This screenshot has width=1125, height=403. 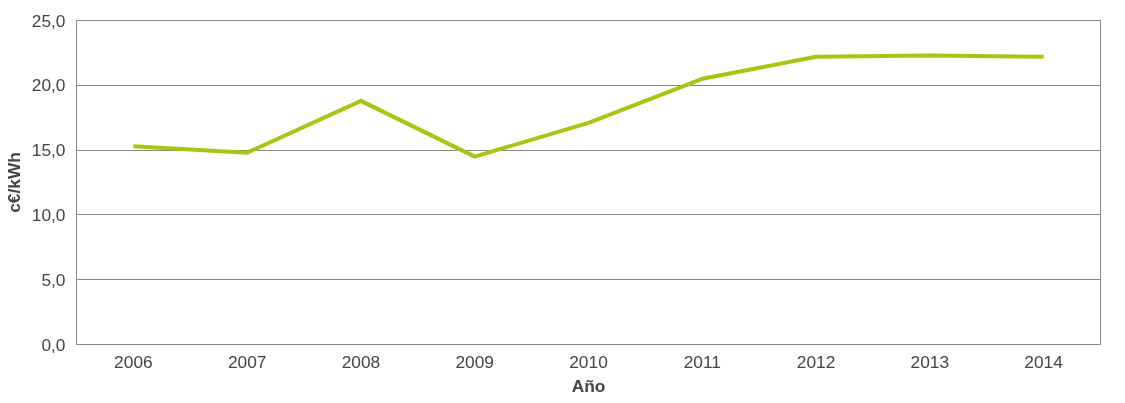 What do you see at coordinates (816, 361) in the screenshot?
I see `x-tick-label: 2012` at bounding box center [816, 361].